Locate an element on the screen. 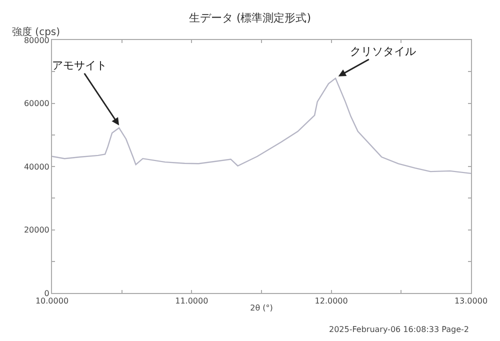 Image resolution: width=500 pixels, height=341 pixels. y-tick-label: 20000 is located at coordinates (37, 230).